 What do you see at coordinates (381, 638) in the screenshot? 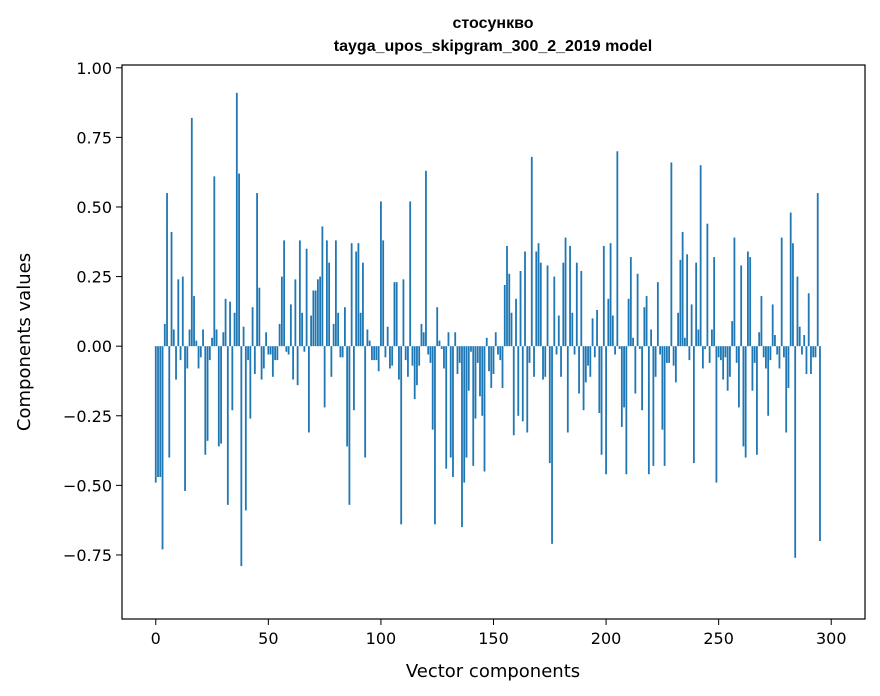
I see `x-tick-label: 100` at bounding box center [381, 638].